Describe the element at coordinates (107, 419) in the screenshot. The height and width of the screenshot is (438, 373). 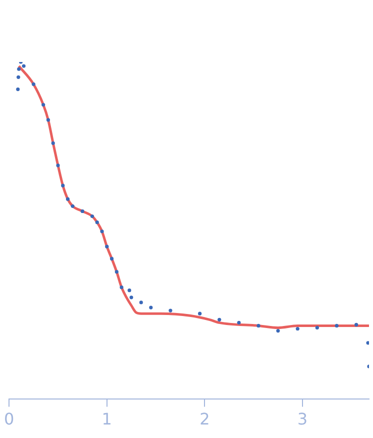
I see `x-tick-label: 1` at that location.